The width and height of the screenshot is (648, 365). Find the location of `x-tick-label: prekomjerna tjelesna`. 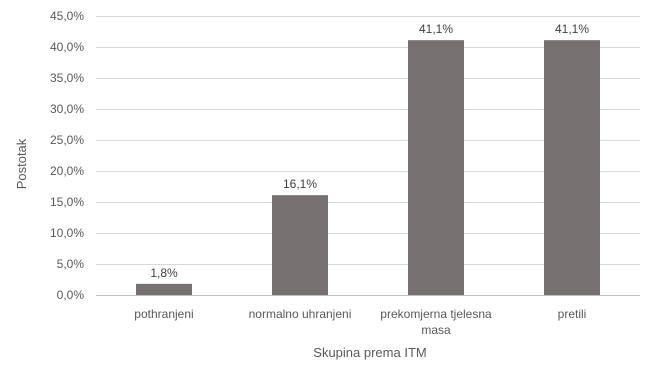

x-tick-label: prekomjerna tjelesna is located at coordinates (436, 314).